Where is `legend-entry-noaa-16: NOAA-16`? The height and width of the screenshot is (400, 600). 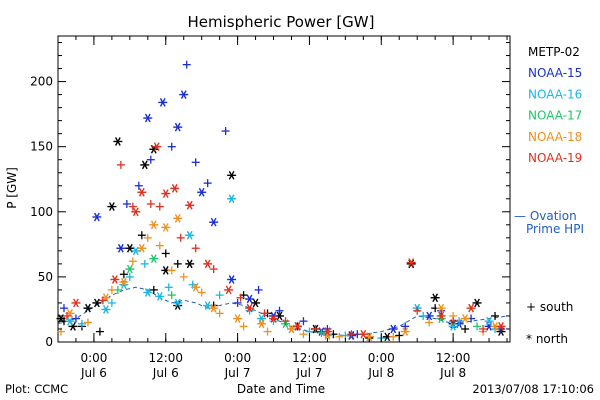 legend-entry-noaa-16: NOAA-16 is located at coordinates (555, 94).